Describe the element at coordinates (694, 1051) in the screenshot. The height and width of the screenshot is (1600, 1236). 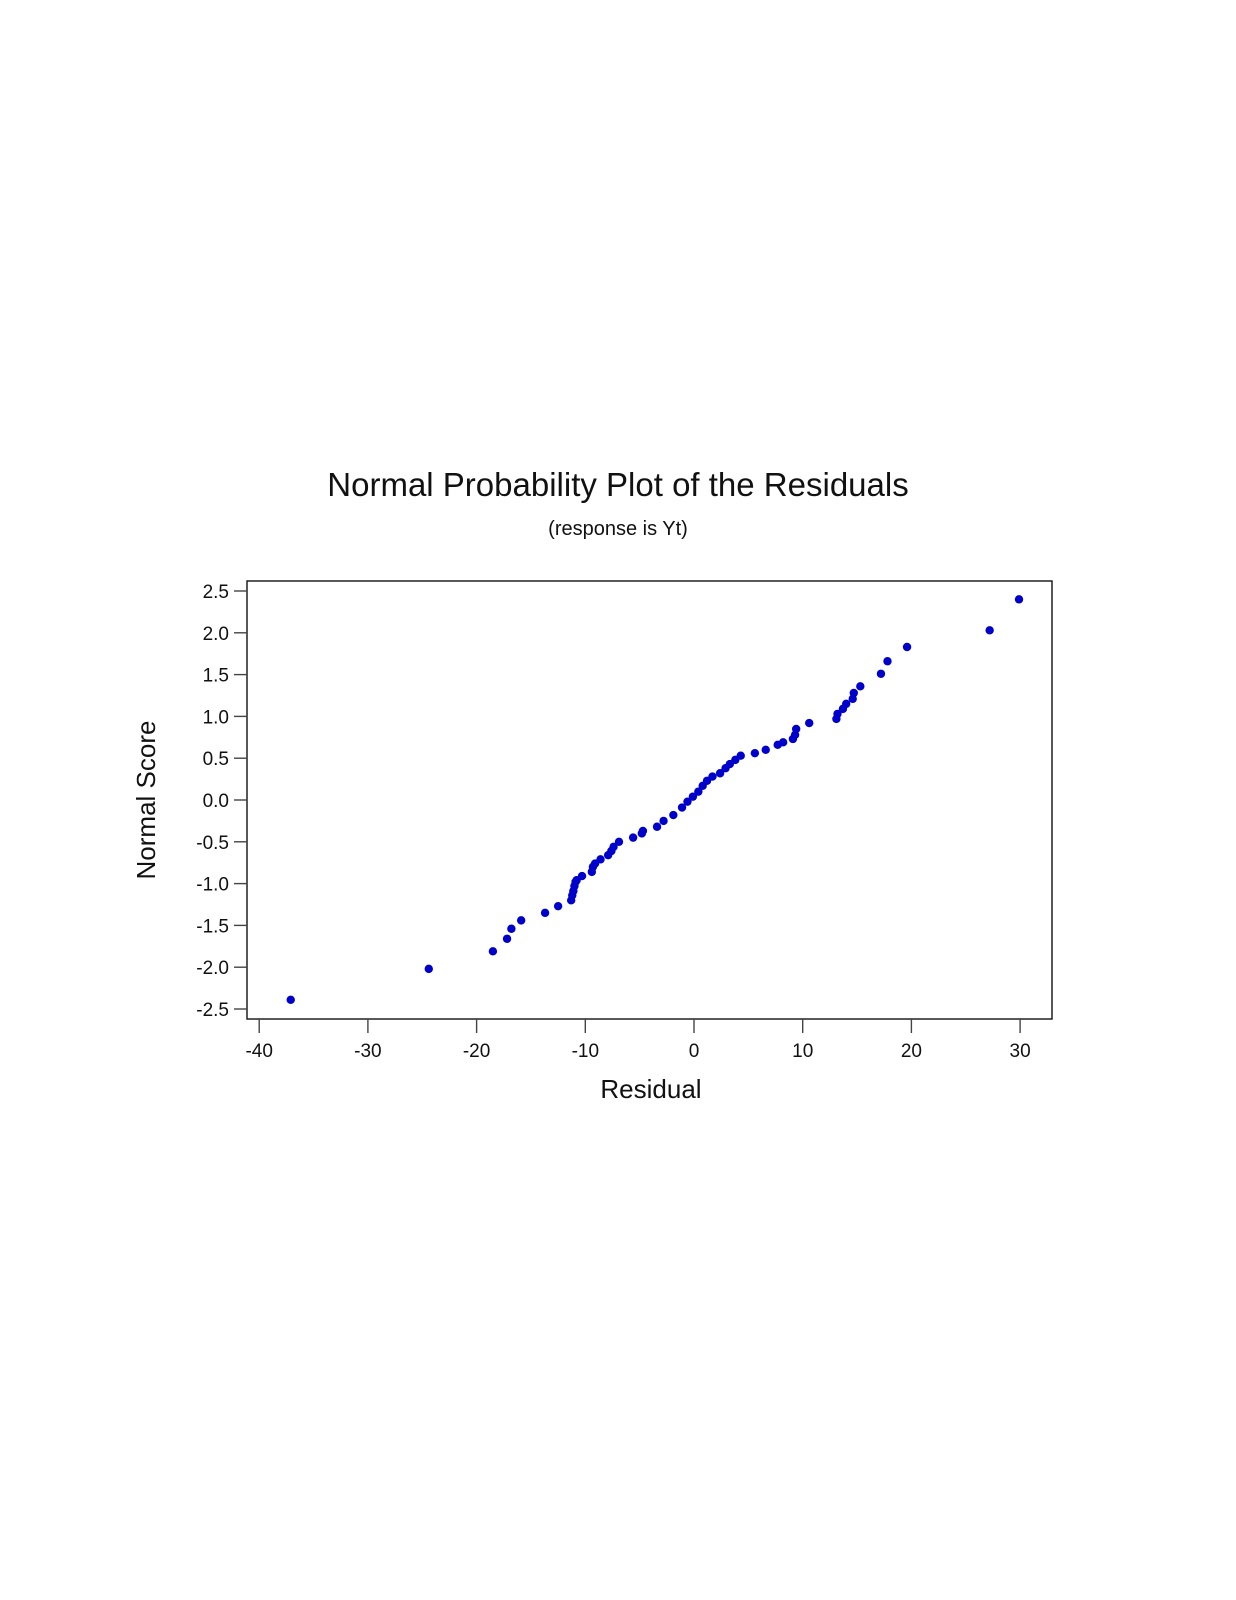
I see `x-tick-label: 0` at that location.